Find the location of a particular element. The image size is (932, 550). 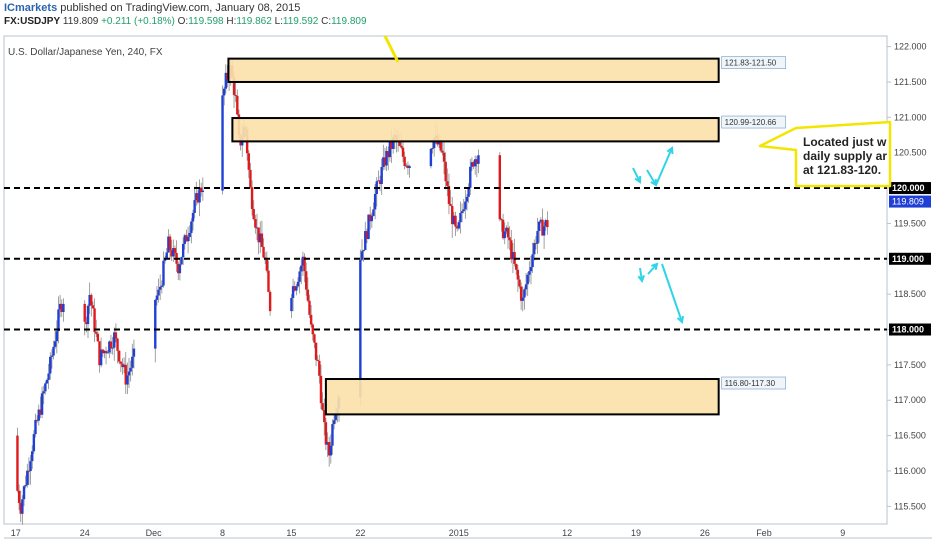

supply-demand-zone is located at coordinates (475, 130).